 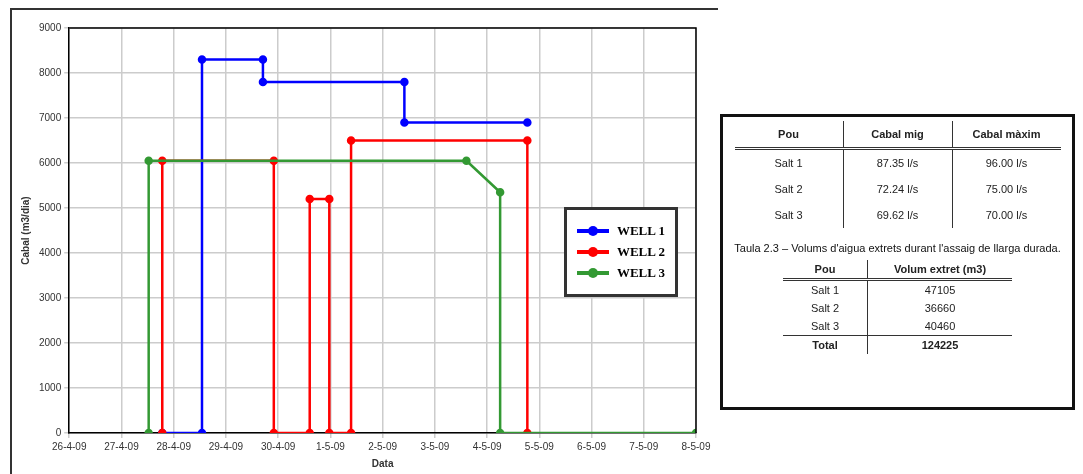 What do you see at coordinates (939, 308) in the screenshot?
I see `text: 36660` at bounding box center [939, 308].